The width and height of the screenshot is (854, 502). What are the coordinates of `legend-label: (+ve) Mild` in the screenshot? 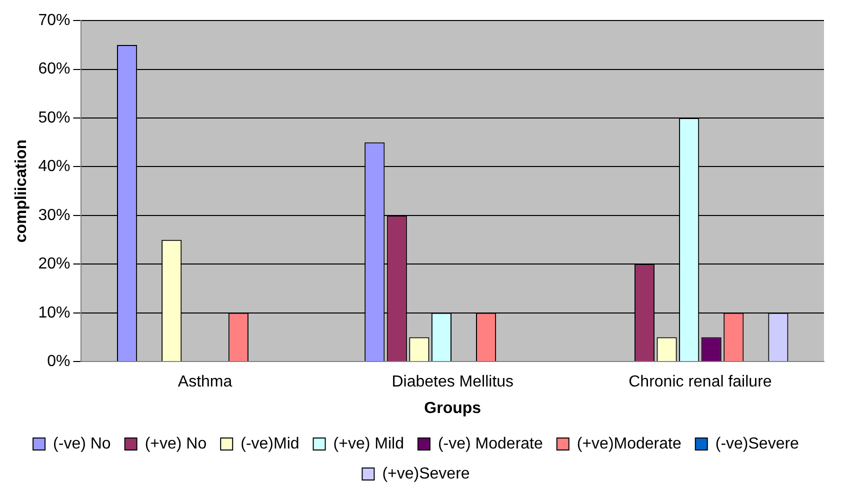 It's located at (368, 443).